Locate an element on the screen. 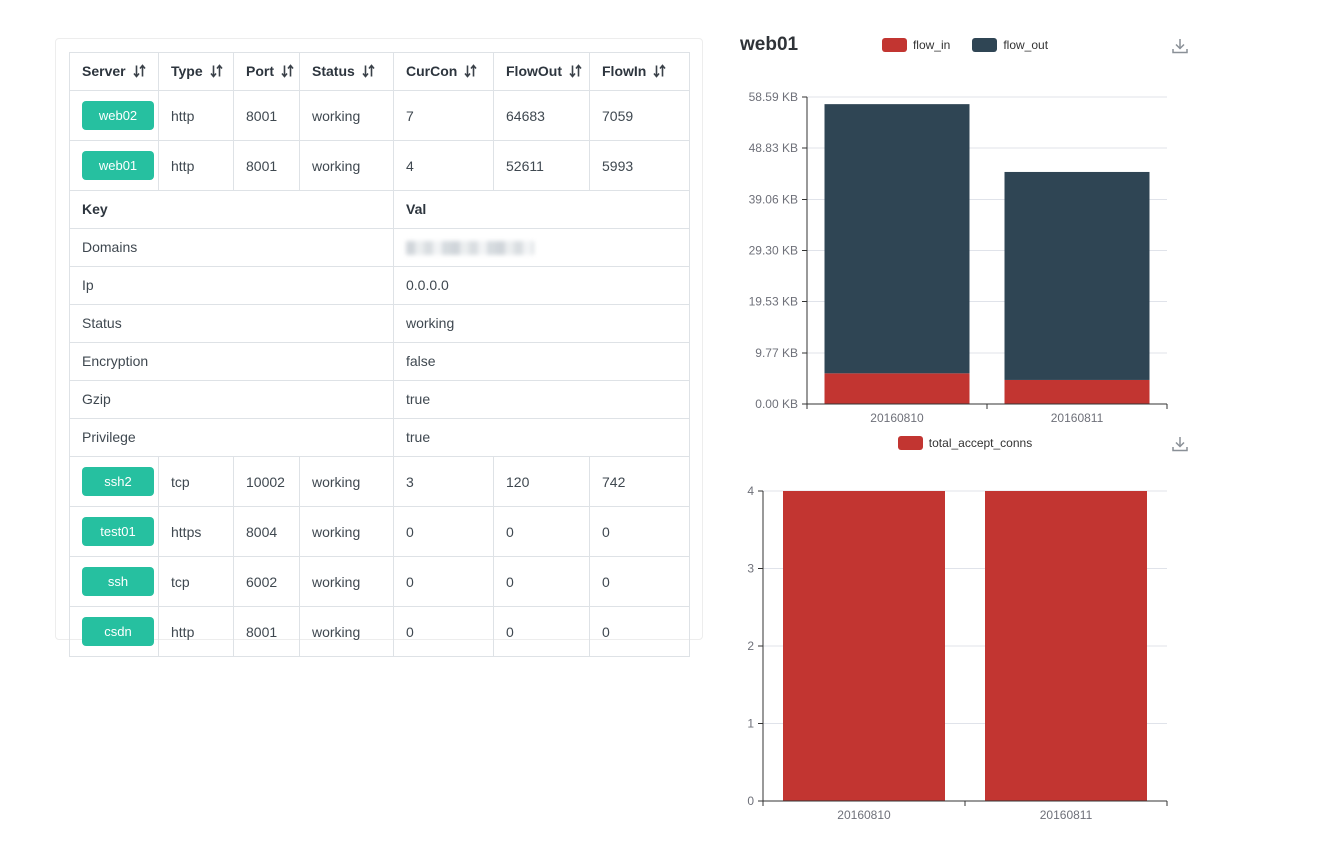 Image resolution: width=1339 pixels, height=860 pixels. detail-row: Ip 0.0.0.0 is located at coordinates (379, 285).